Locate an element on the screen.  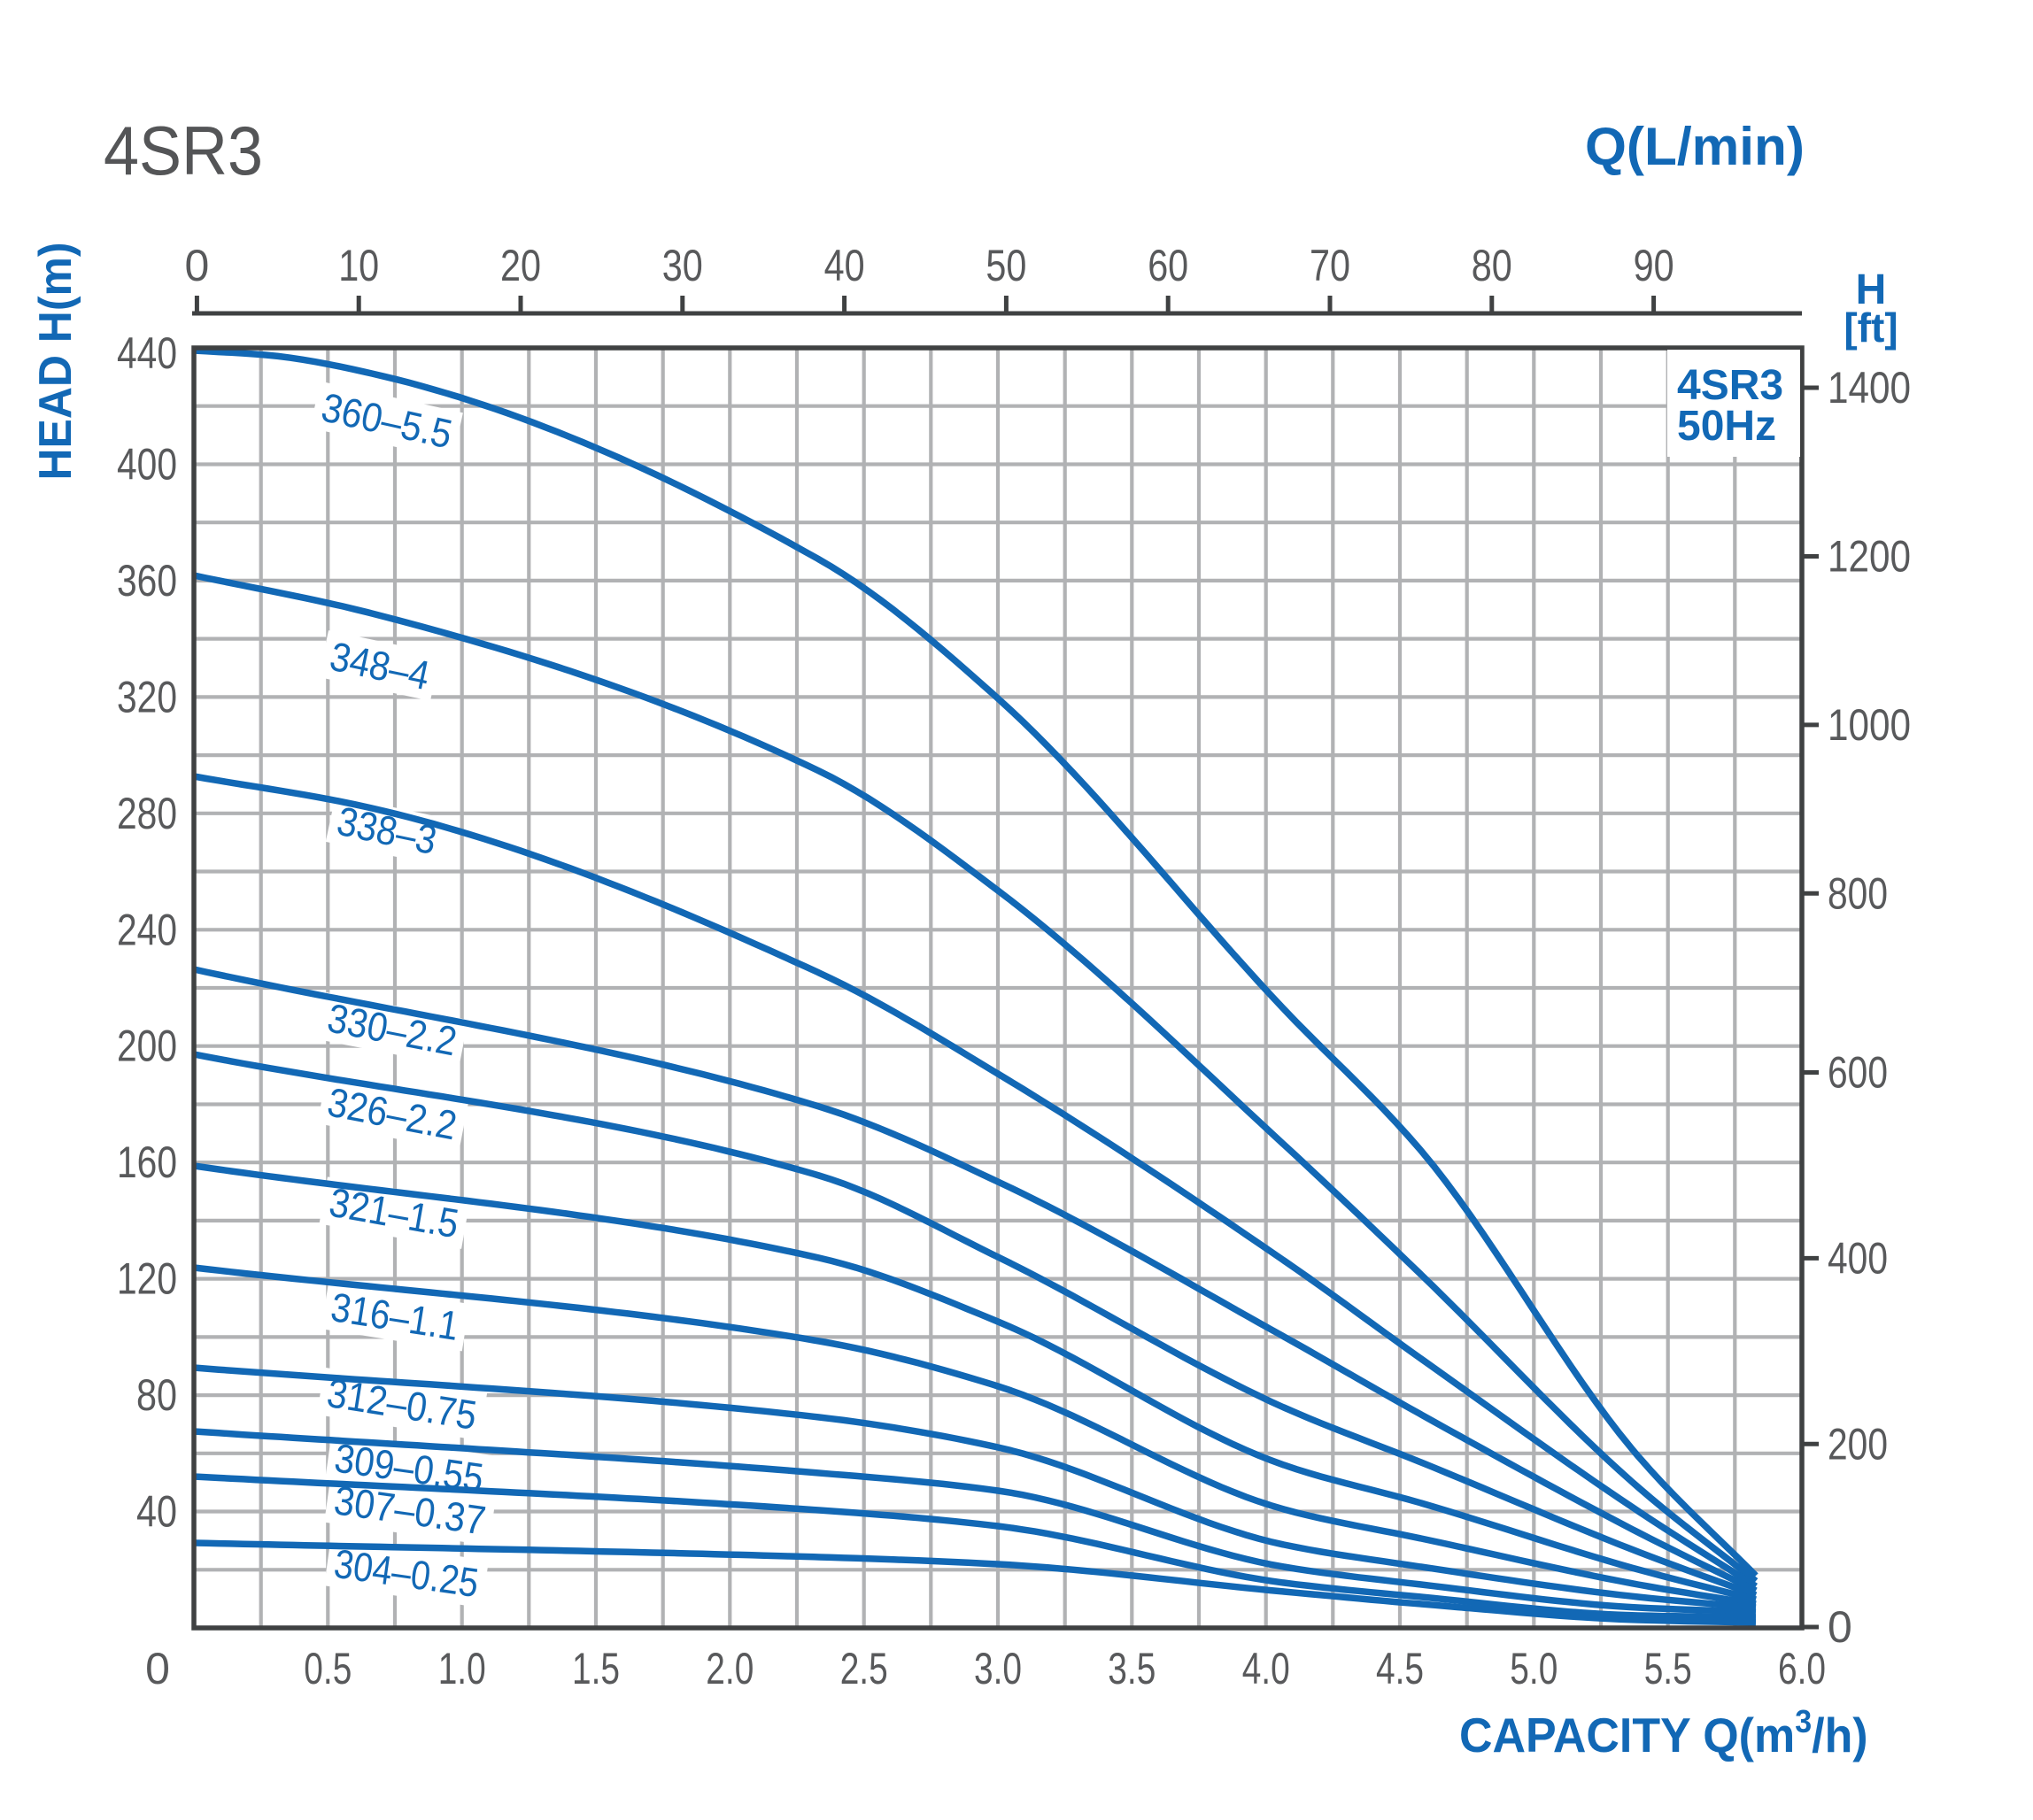
svg-text: 4.0 is located at coordinates (1266, 1668).